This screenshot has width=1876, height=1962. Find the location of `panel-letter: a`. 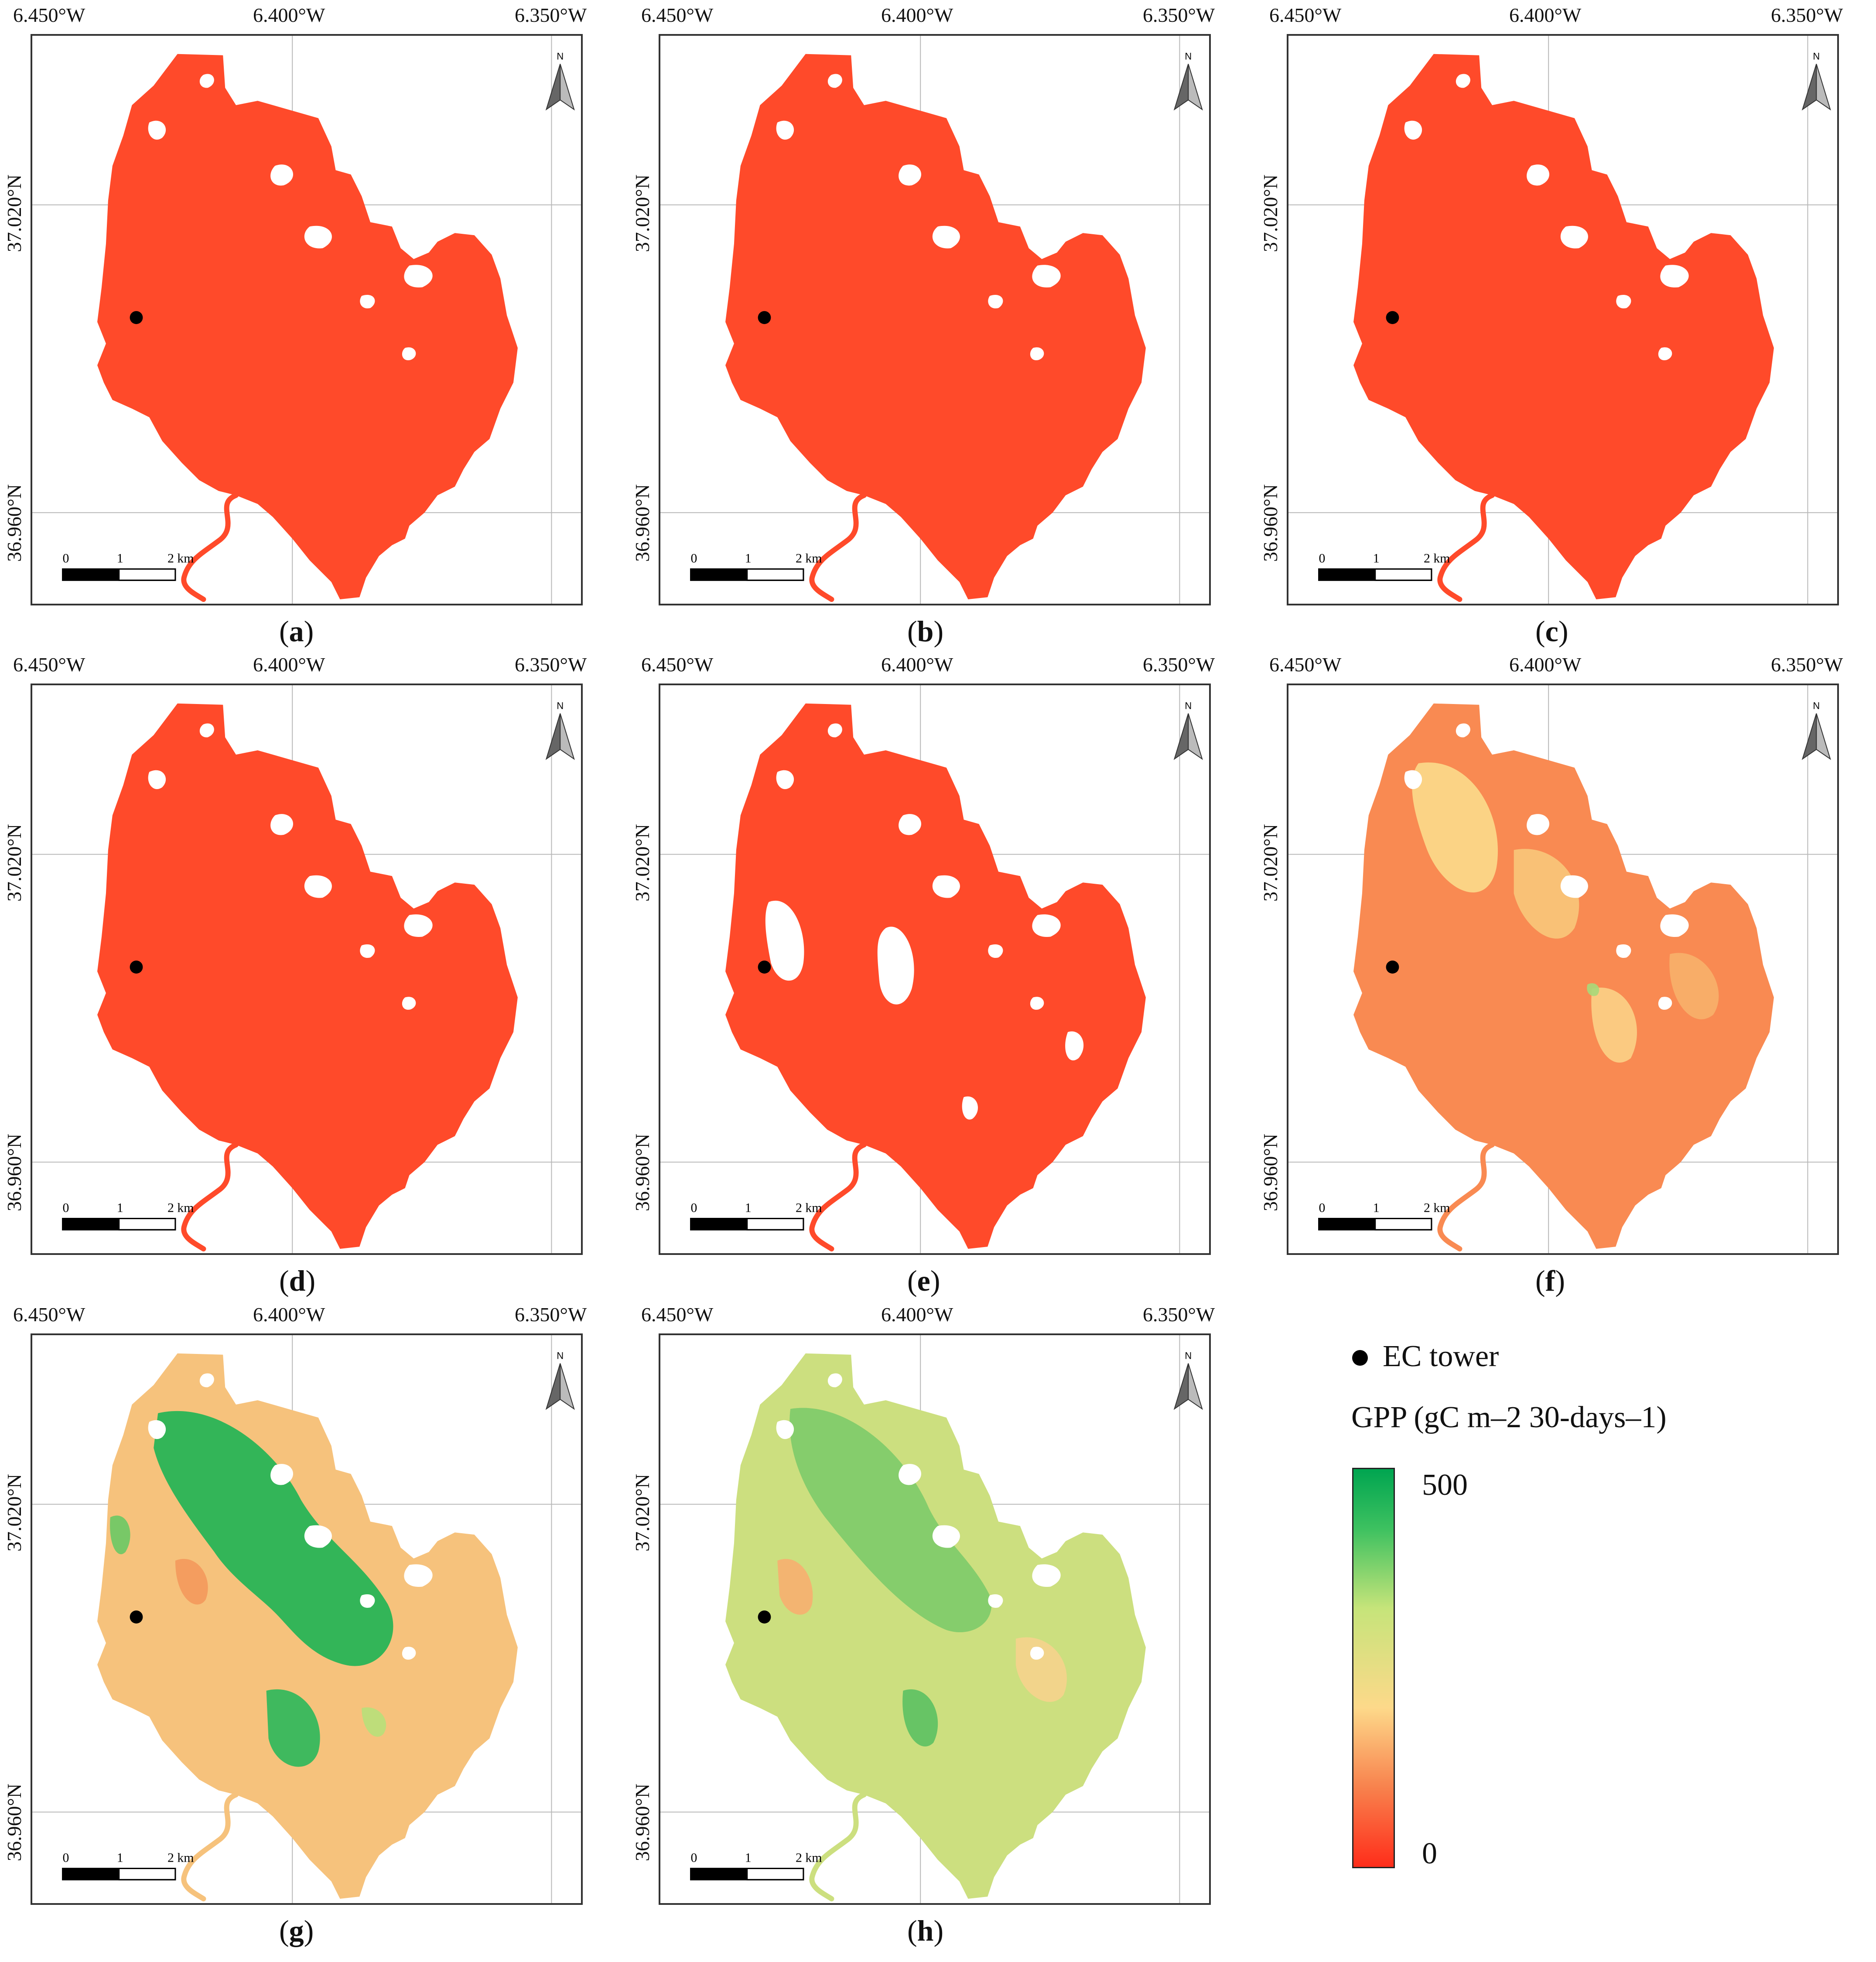

panel-letter: a is located at coordinates (296, 632).